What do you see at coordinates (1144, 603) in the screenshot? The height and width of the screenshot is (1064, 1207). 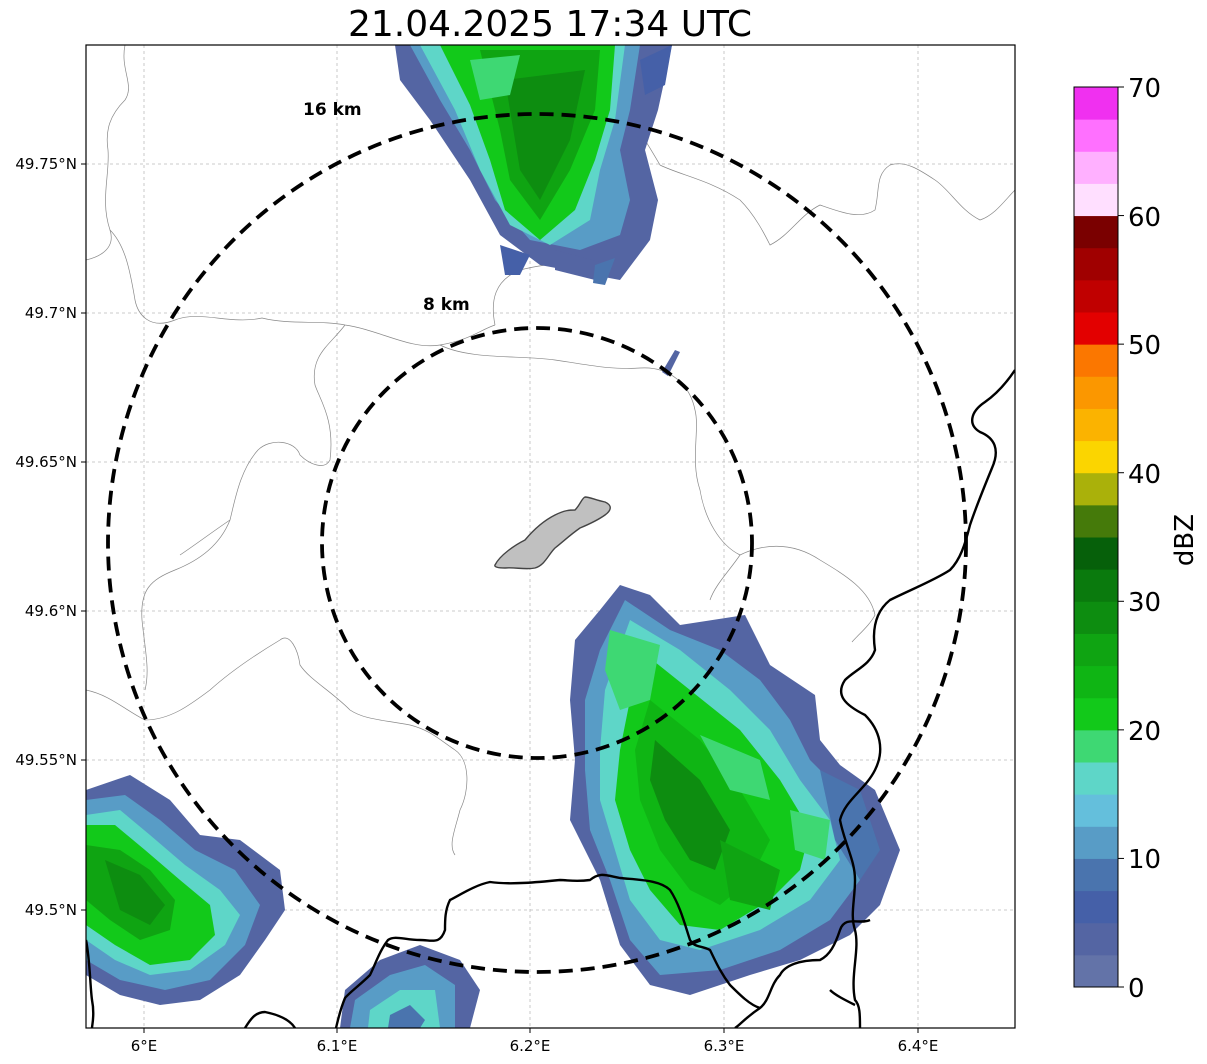 I see `colorbar-tick-label: 30` at bounding box center [1144, 603].